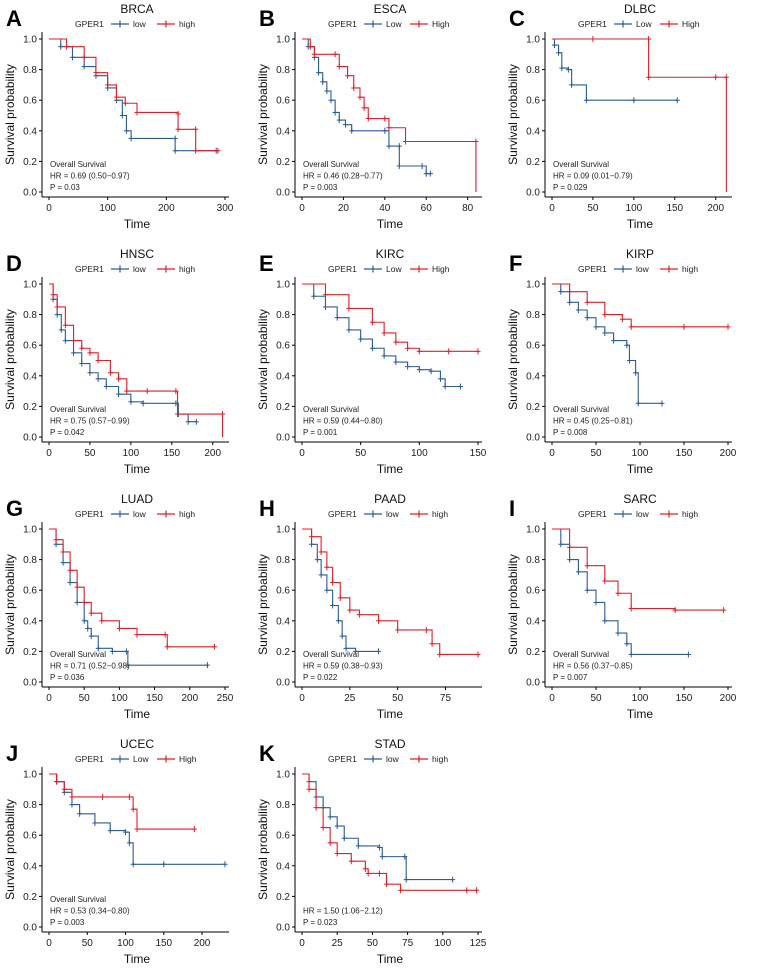  What do you see at coordinates (593, 666) in the screenshot?
I see `annotation-line: HR = 0.56 (0.37−0.85)` at bounding box center [593, 666].